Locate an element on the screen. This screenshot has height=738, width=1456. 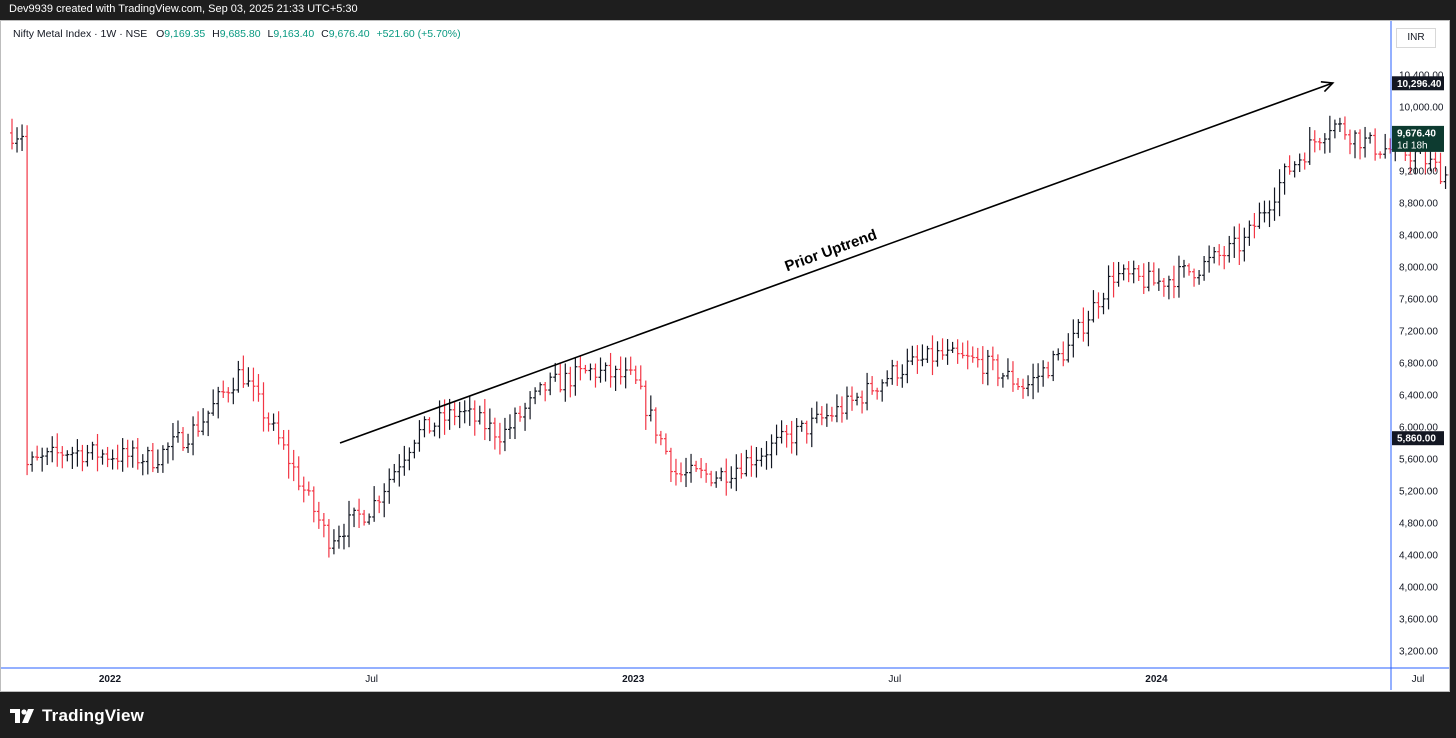
legend-symbol: Nifty Metal Index · 1W · NSE is located at coordinates (80, 34).